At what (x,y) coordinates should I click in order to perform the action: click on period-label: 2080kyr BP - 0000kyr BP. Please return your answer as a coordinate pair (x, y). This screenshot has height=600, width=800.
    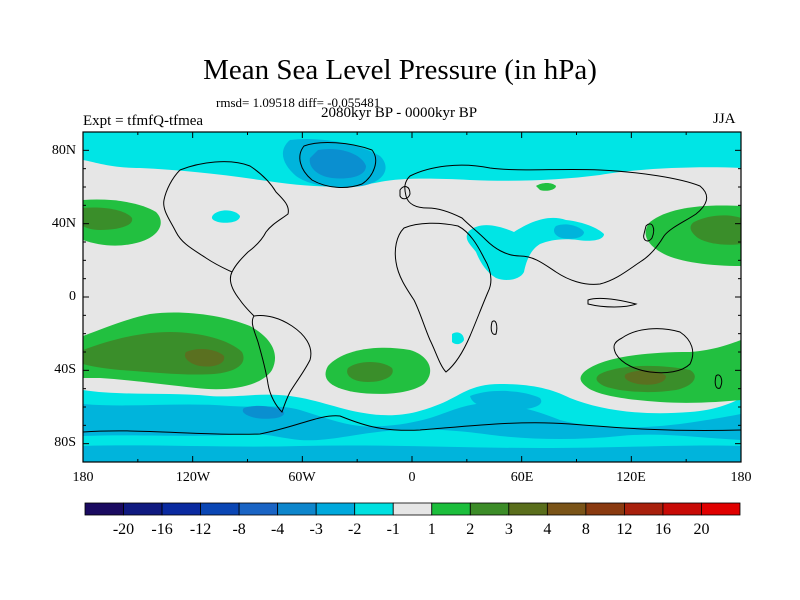
    Looking at the image, I should click on (399, 113).